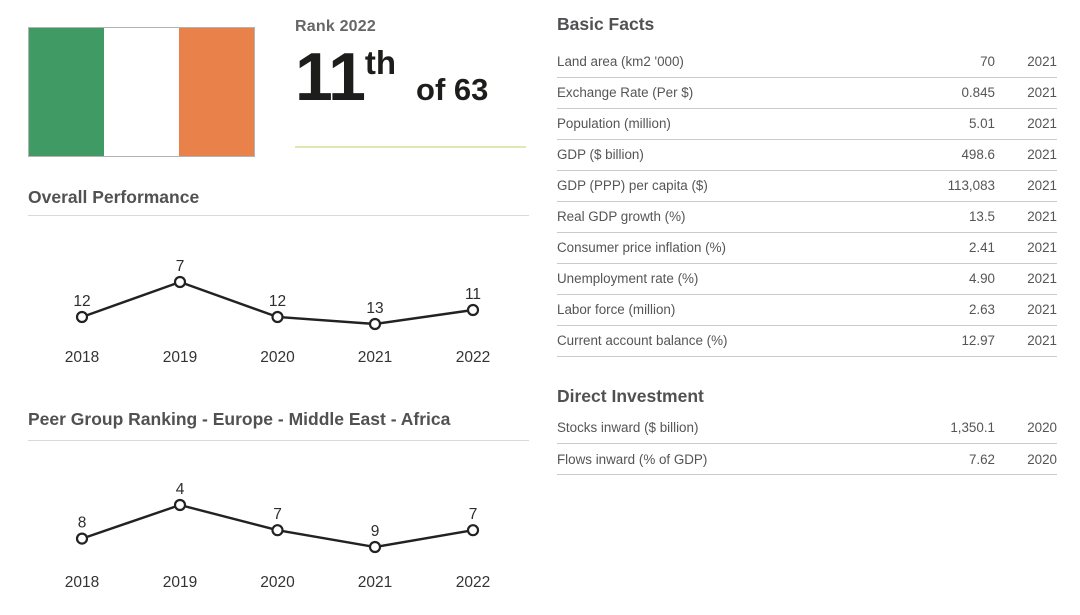 This screenshot has height=615, width=1080. Describe the element at coordinates (726, 459) in the screenshot. I see `direct-investment-label: Flows inward (% of GDP)` at that location.